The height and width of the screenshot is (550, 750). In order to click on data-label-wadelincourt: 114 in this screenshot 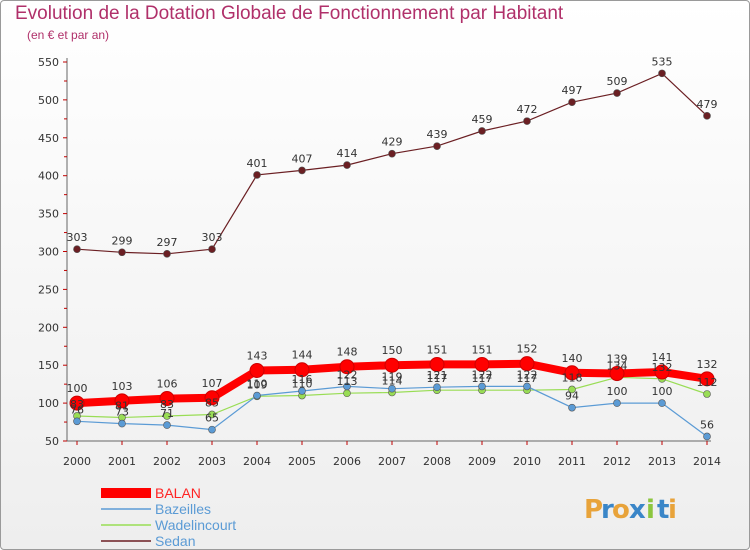, I will do `click(392, 380)`.